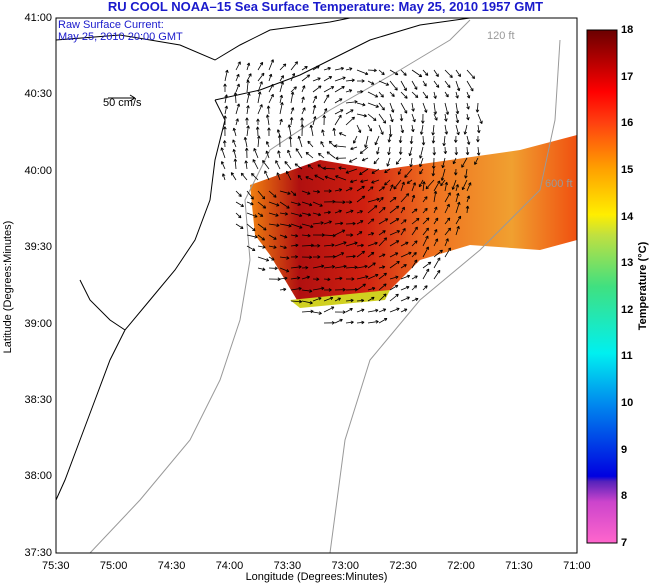 This screenshot has width=651, height=583. I want to click on x-axis-label-text: Longitude (Degrees:Minutes), so click(316, 577).